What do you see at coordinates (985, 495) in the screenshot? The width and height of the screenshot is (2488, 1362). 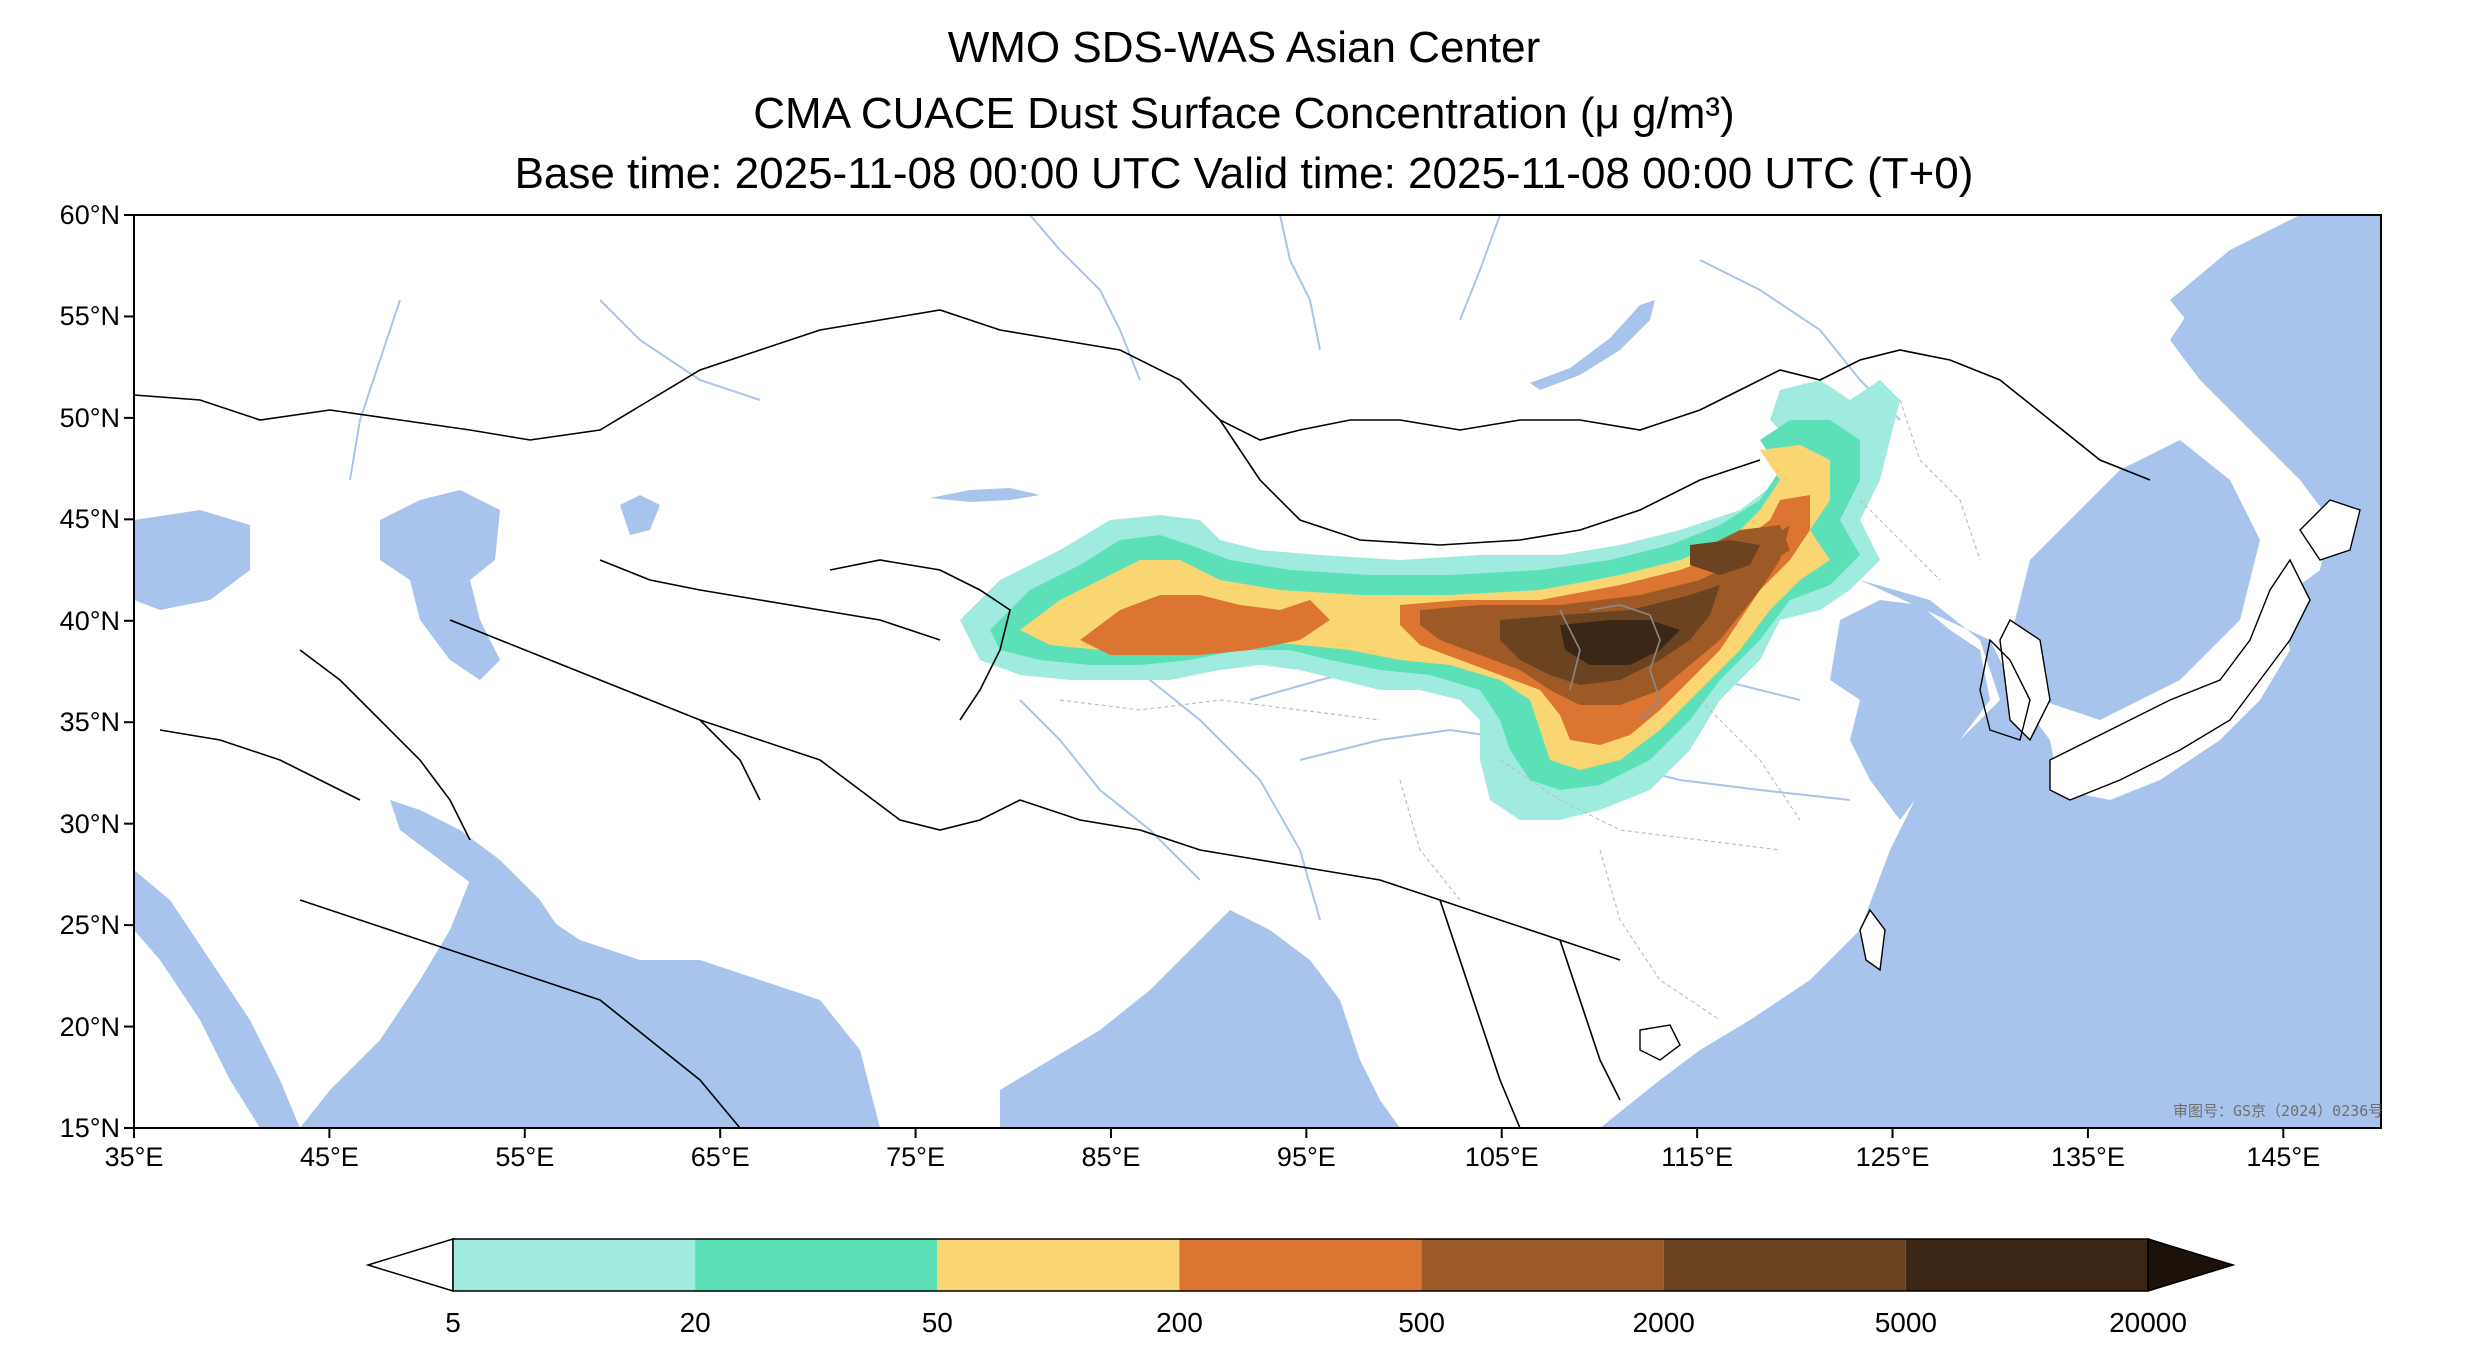 I see `lake-balkhash` at bounding box center [985, 495].